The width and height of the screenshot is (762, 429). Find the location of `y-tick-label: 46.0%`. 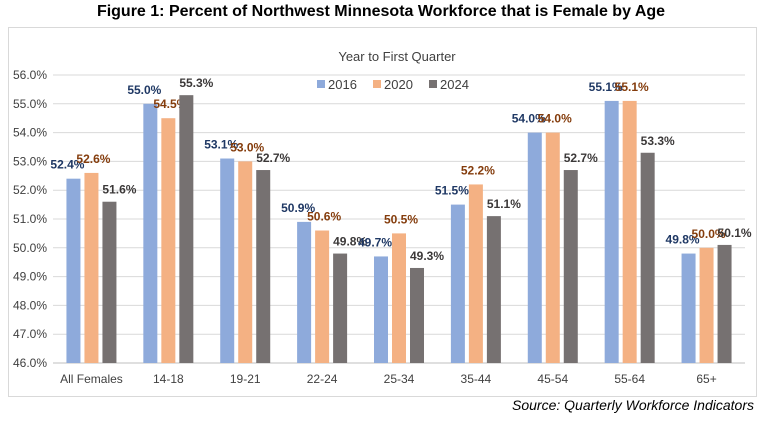

y-tick-label: 46.0% is located at coordinates (30, 363).